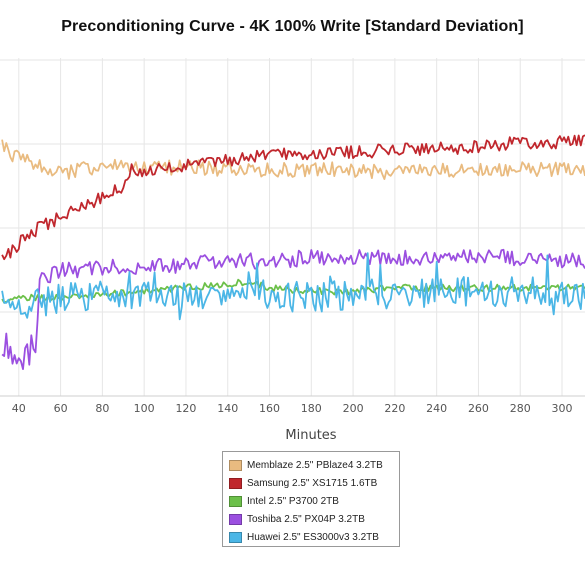 Image resolution: width=585 pixels, height=577 pixels. I want to click on legend-swatch-toshiba, so click(235, 519).